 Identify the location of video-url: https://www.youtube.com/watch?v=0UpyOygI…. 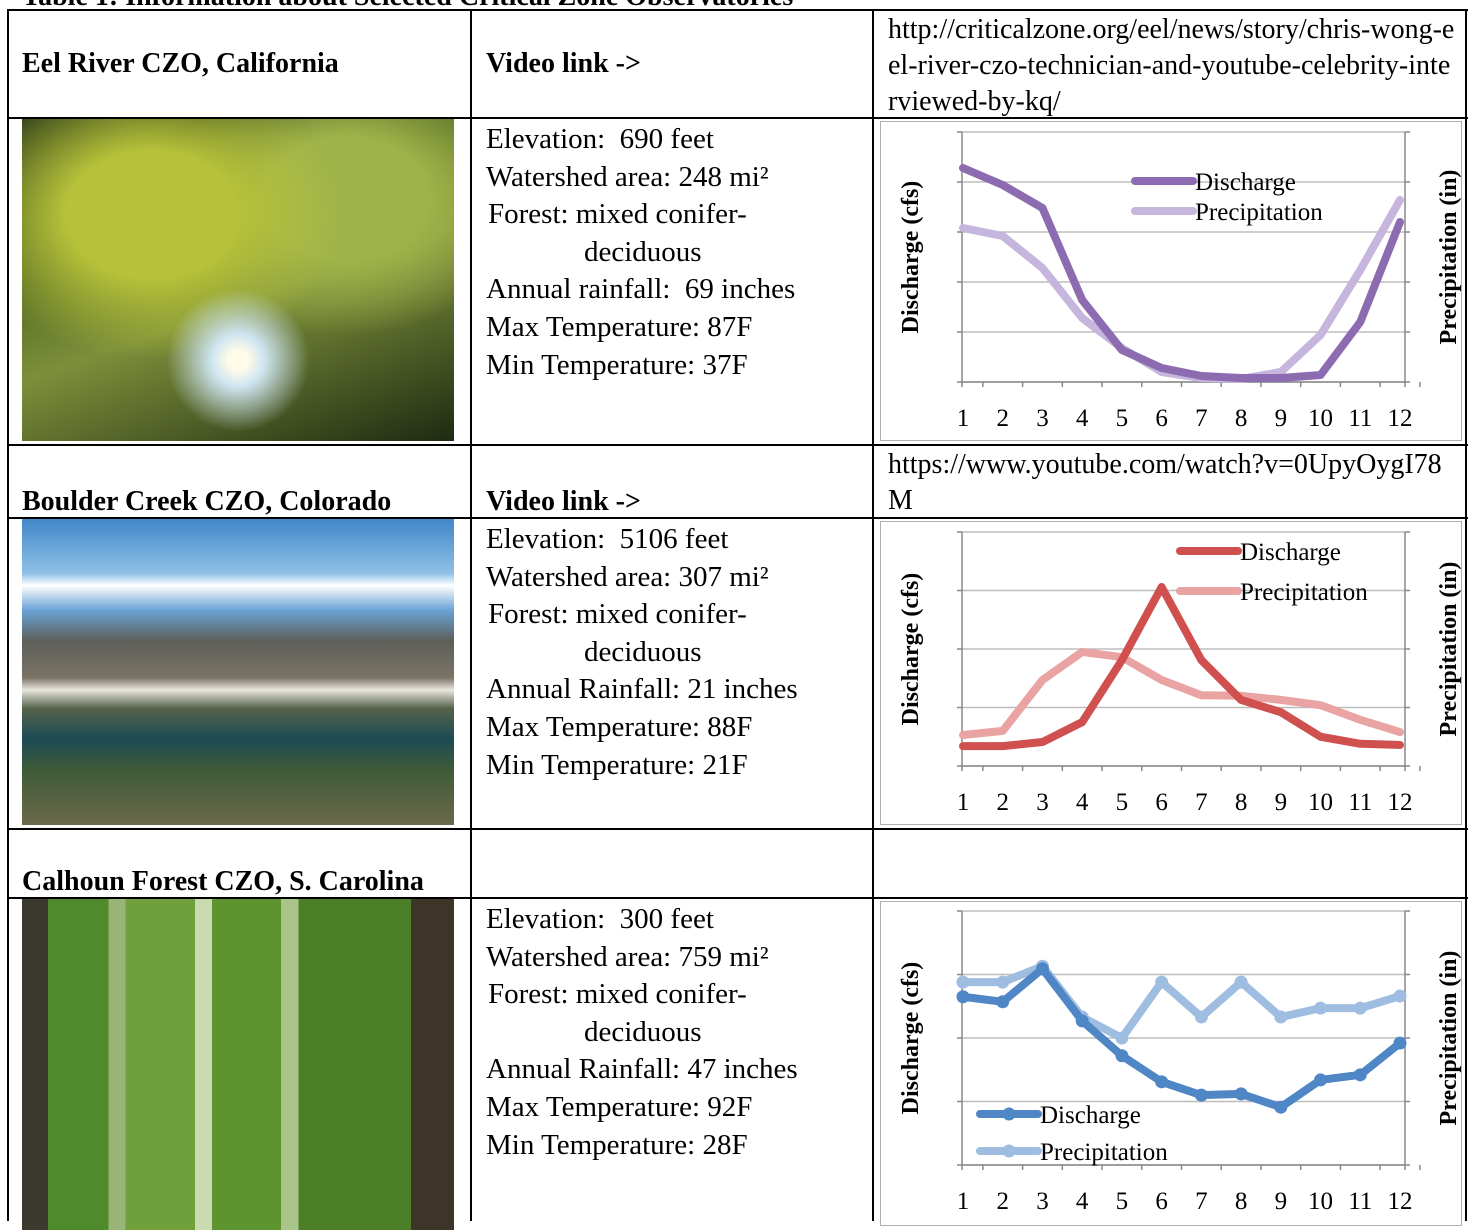
(1165, 482).